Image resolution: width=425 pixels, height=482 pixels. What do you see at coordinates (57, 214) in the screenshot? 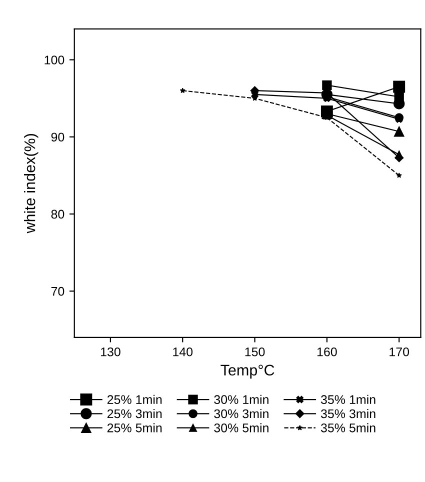
I see `y-tick-label: 80` at bounding box center [57, 214].